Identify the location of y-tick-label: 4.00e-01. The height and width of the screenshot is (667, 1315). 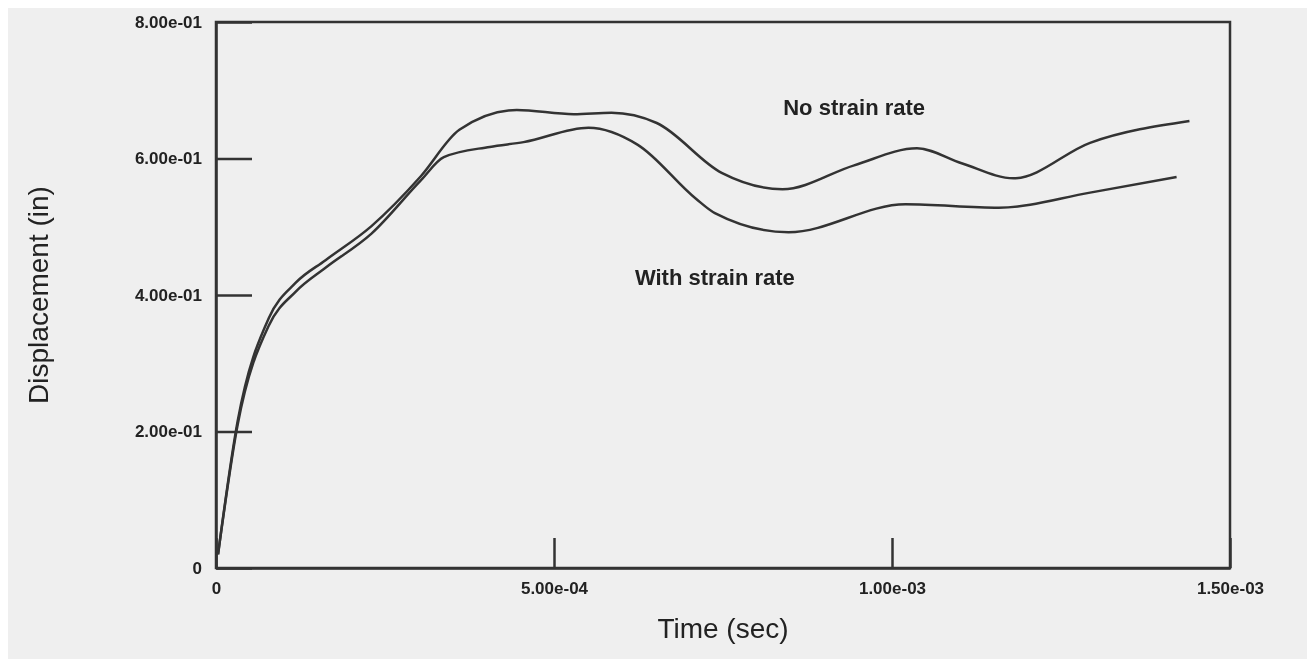
(168, 295).